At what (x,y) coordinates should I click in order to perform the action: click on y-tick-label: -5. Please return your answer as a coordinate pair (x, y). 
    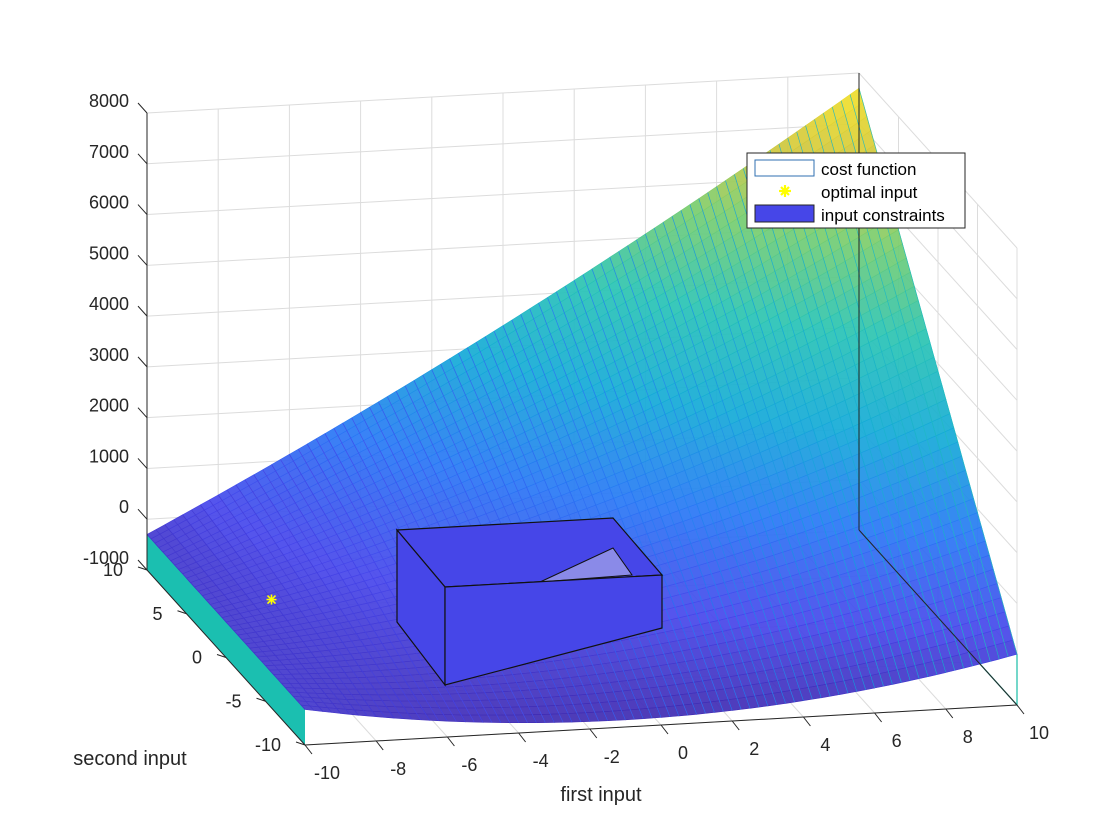
    Looking at the image, I should click on (233, 701).